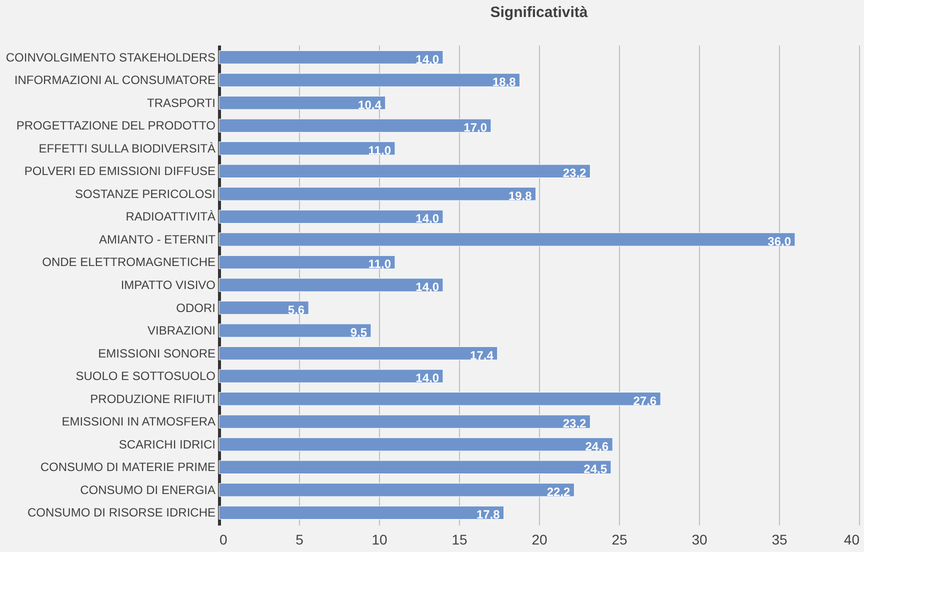 The image size is (940, 610). I want to click on y-tick-label: TRASPORTI, so click(181, 103).